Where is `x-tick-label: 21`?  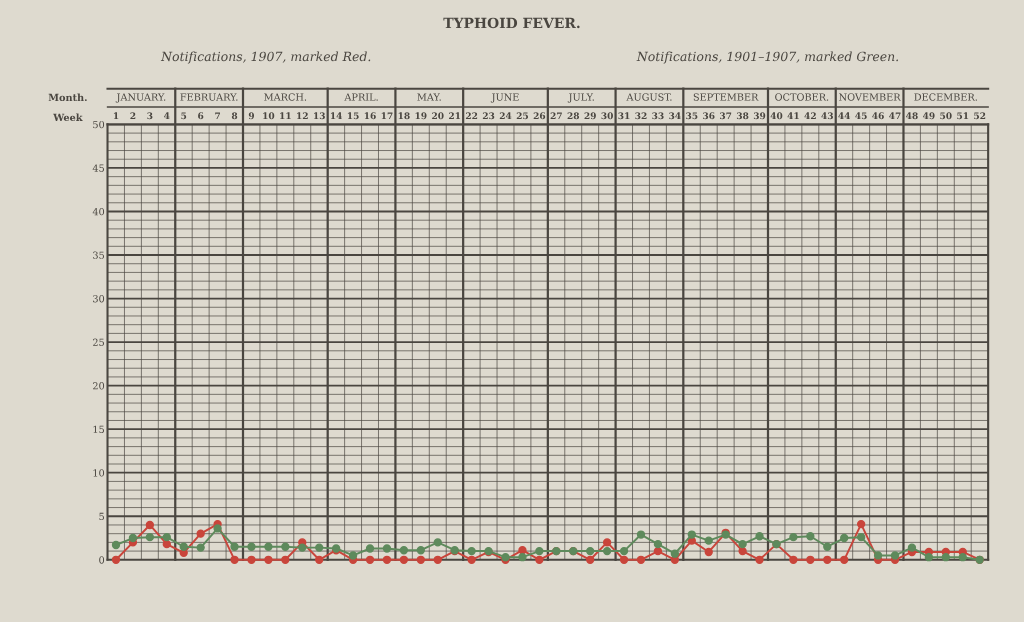 x-tick-label: 21 is located at coordinates (455, 116).